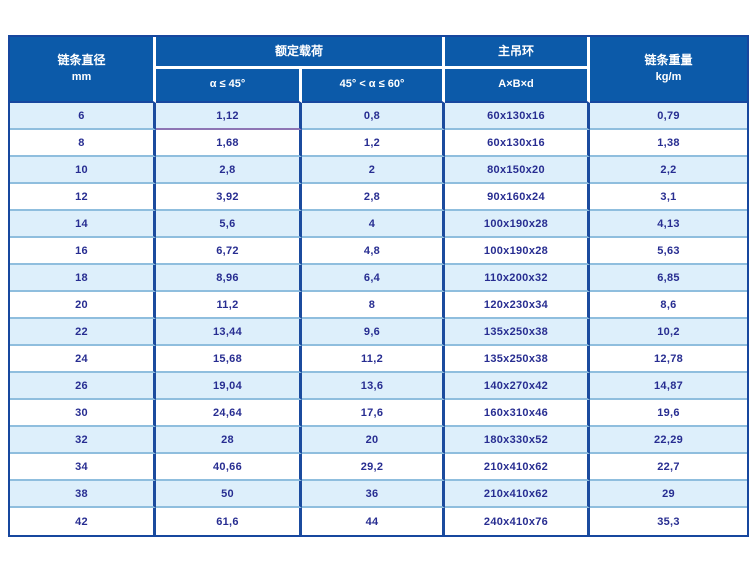  What do you see at coordinates (669, 467) in the screenshot?
I see `cell-chain-weight: 22,7` at bounding box center [669, 467].